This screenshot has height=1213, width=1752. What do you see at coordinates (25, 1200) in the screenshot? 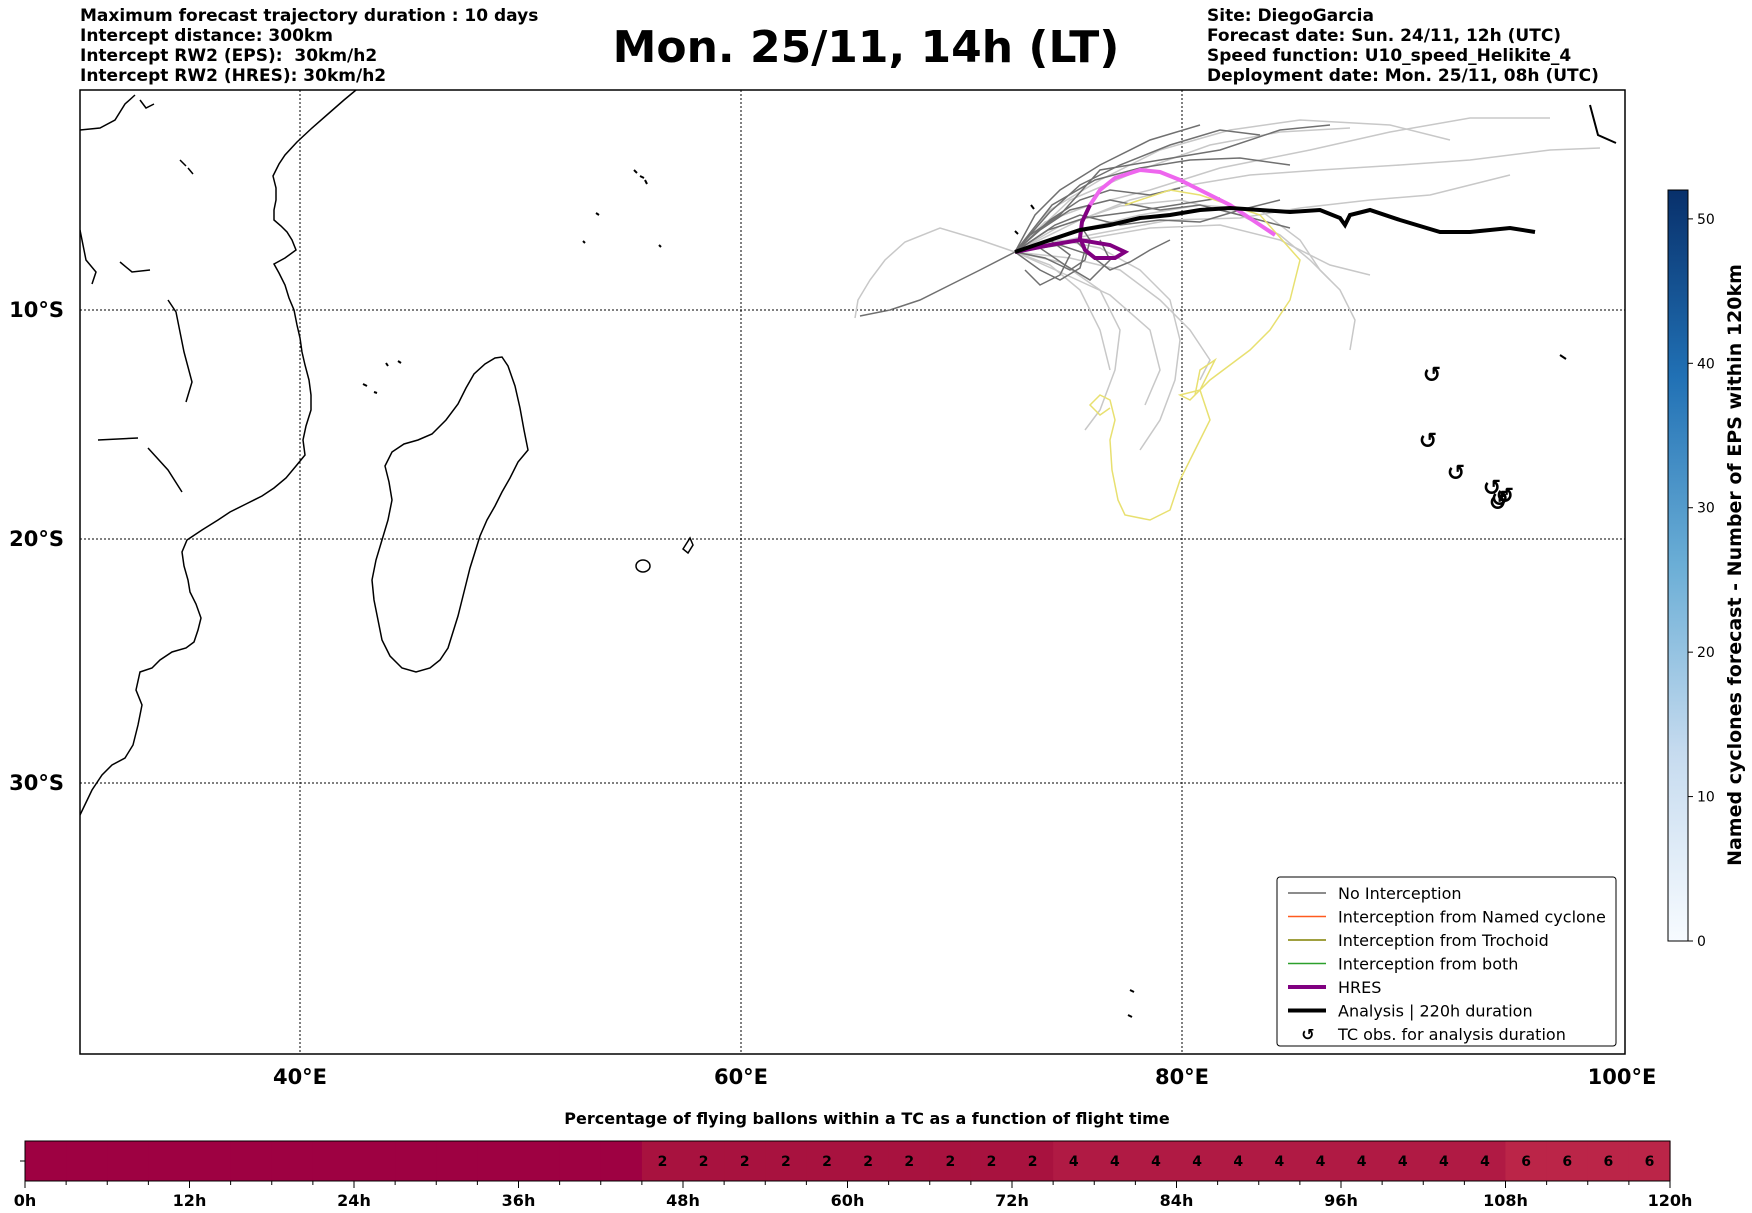
I see `heatmap-tick-label: 0h` at bounding box center [25, 1200].